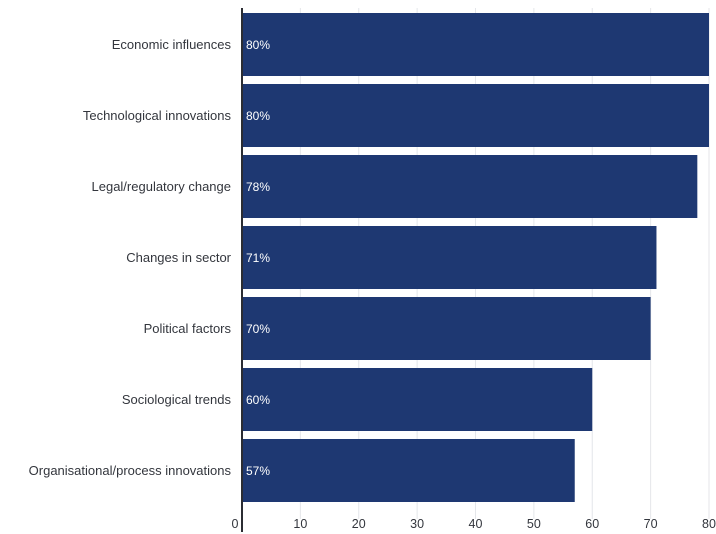 Image resolution: width=716 pixels, height=534 pixels. Describe the element at coordinates (157, 115) in the screenshot. I see `category-label-2: Technological innovations` at that location.